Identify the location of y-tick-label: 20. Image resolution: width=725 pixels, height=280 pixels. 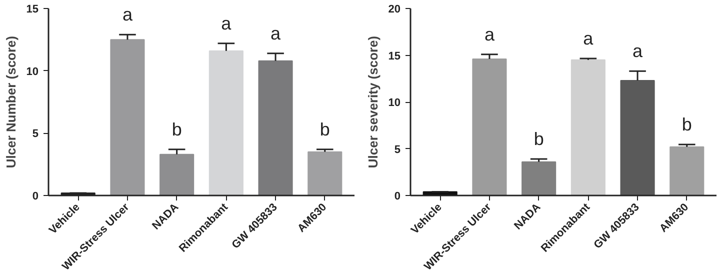
(394, 10).